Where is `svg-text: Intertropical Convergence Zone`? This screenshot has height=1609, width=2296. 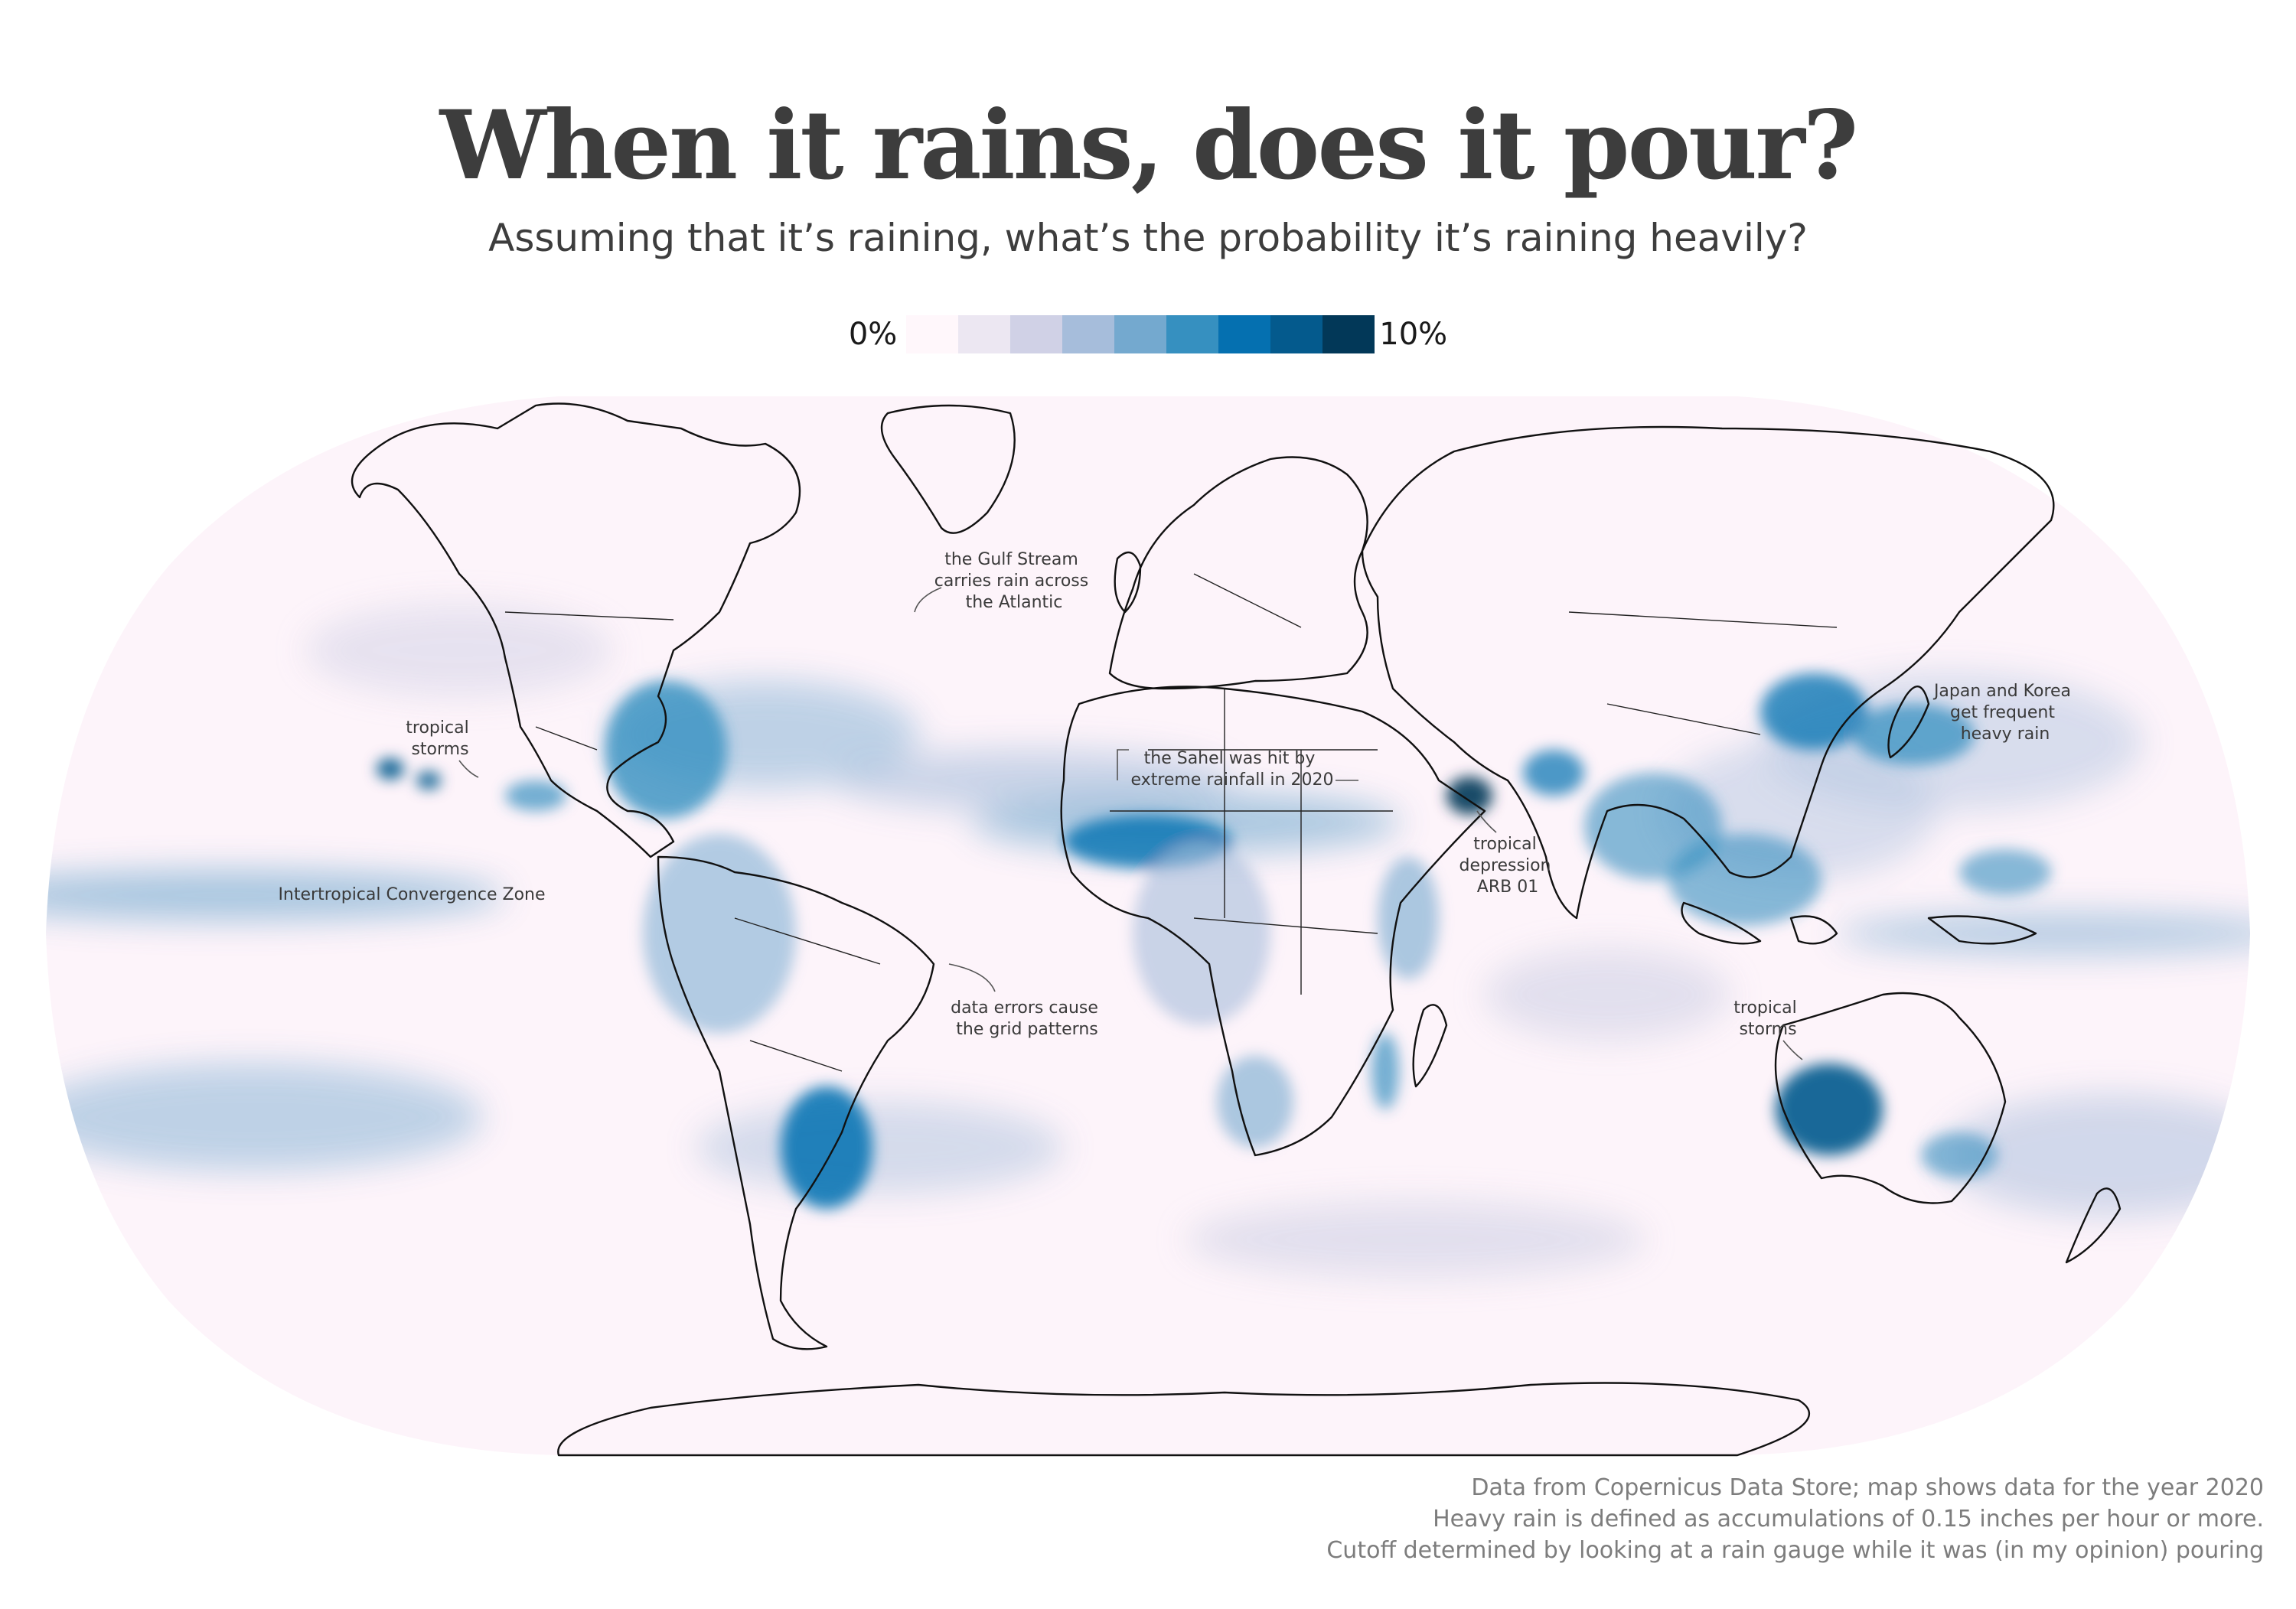 svg-text: Intertropical Convergence Zone is located at coordinates (411, 894).